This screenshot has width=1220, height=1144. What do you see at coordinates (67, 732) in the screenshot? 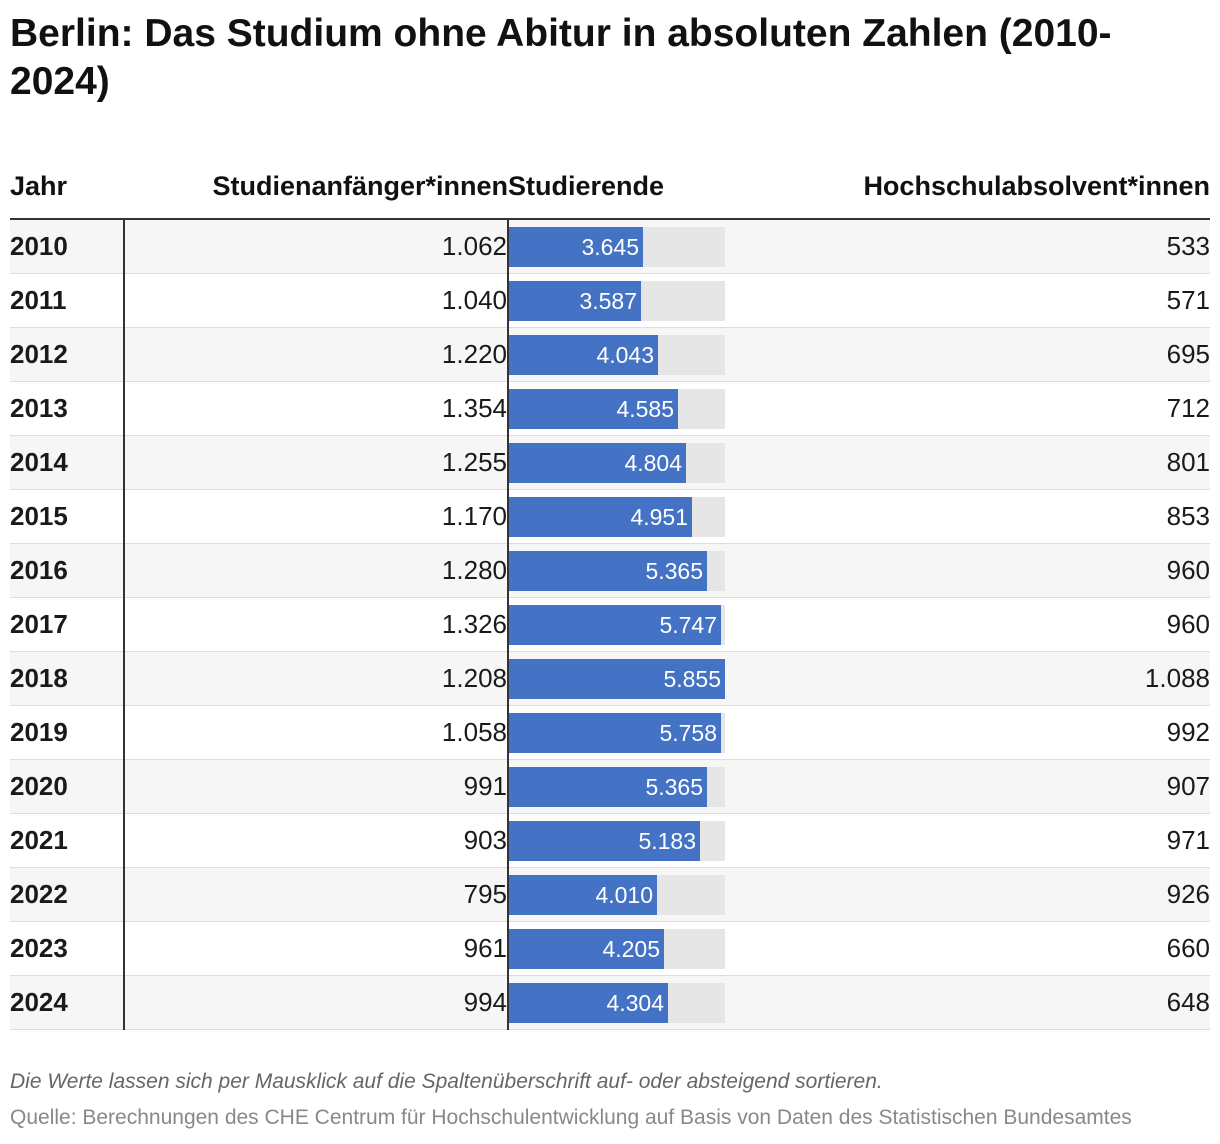
I see `cell-jahr: 2019` at bounding box center [67, 732].